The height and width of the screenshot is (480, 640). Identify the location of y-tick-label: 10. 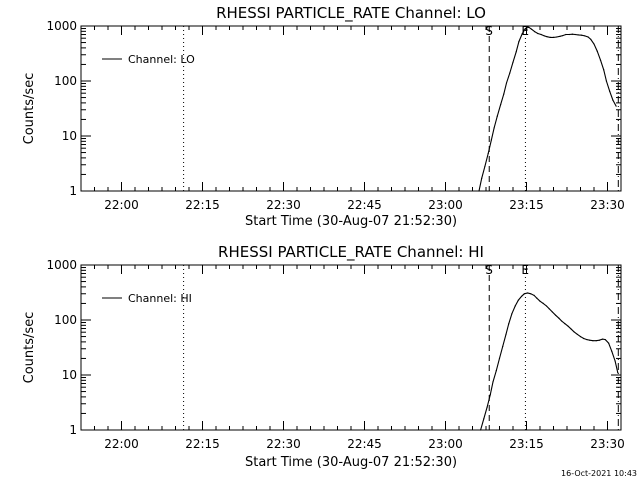
(69, 136).